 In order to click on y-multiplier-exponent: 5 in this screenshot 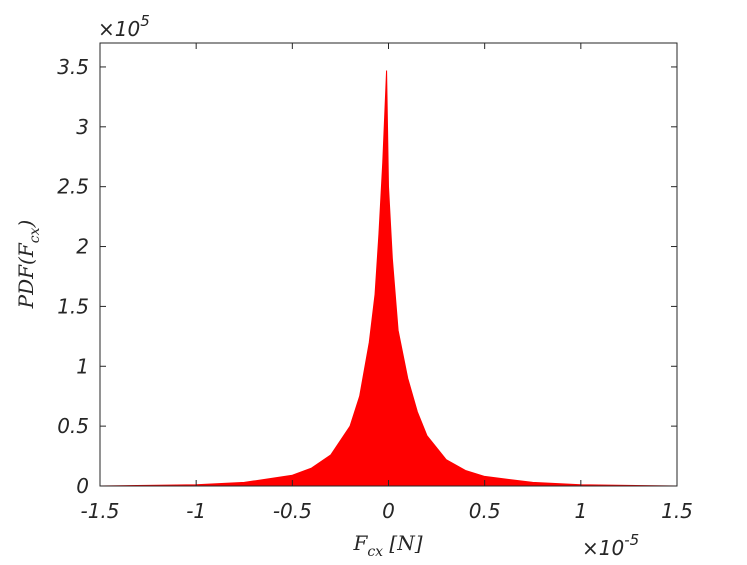, I will do `click(145, 21)`.